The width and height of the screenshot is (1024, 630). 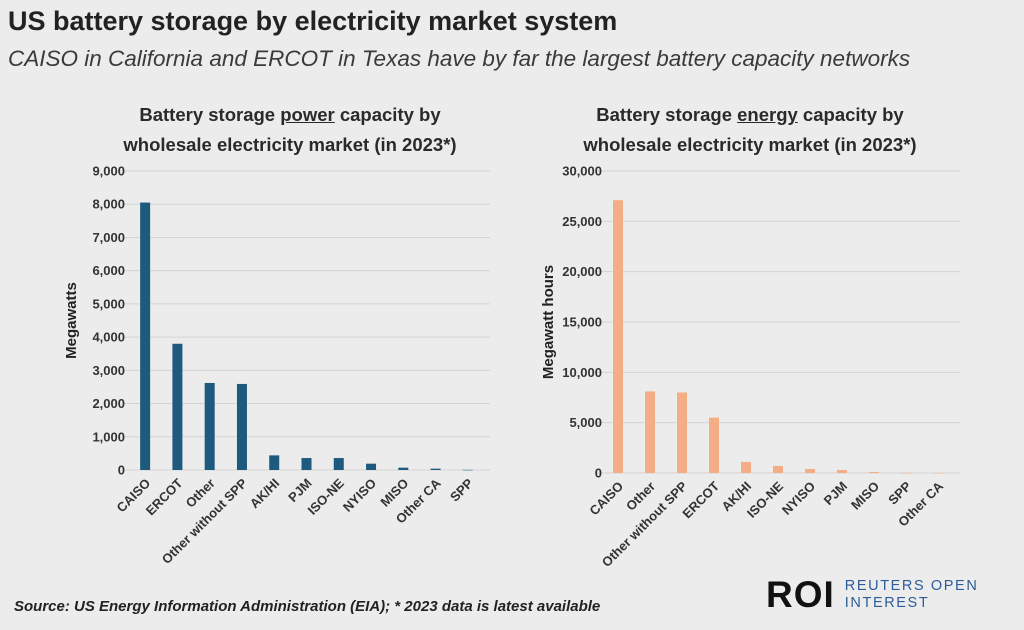 What do you see at coordinates (467, 470) in the screenshot?
I see `power-bar-spp` at bounding box center [467, 470].